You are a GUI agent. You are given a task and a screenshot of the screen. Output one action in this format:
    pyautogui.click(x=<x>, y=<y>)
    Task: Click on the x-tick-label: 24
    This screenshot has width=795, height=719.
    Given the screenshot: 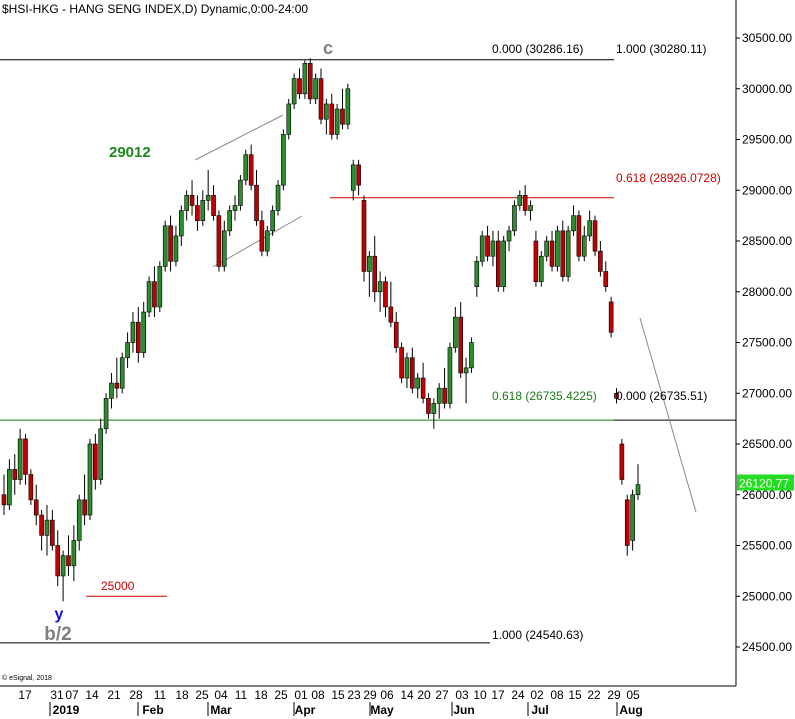 What is the action you would take?
    pyautogui.click(x=518, y=695)
    